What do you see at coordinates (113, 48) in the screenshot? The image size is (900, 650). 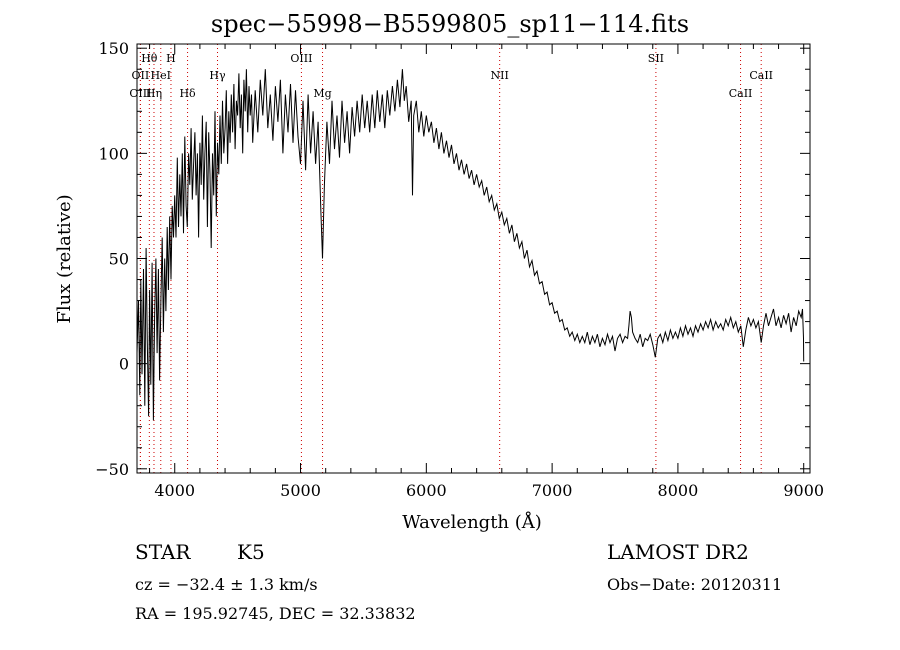 I see `y-tick-label: 150` at bounding box center [113, 48].